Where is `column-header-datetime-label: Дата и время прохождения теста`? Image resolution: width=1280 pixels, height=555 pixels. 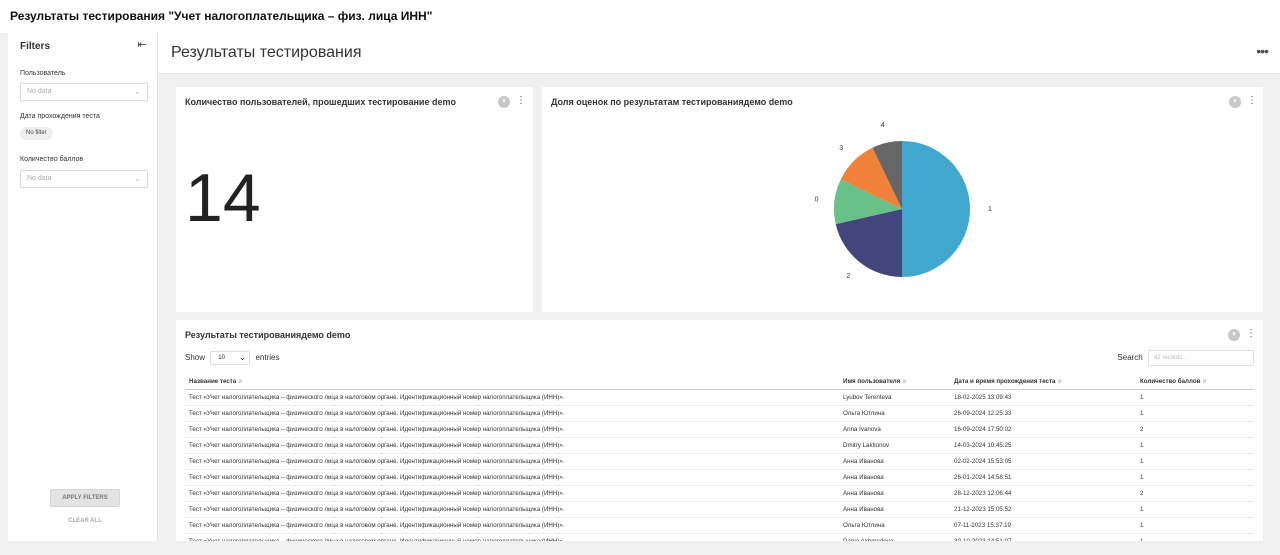
column-header-datetime-label: Дата и время прохождения теста is located at coordinates (1005, 381).